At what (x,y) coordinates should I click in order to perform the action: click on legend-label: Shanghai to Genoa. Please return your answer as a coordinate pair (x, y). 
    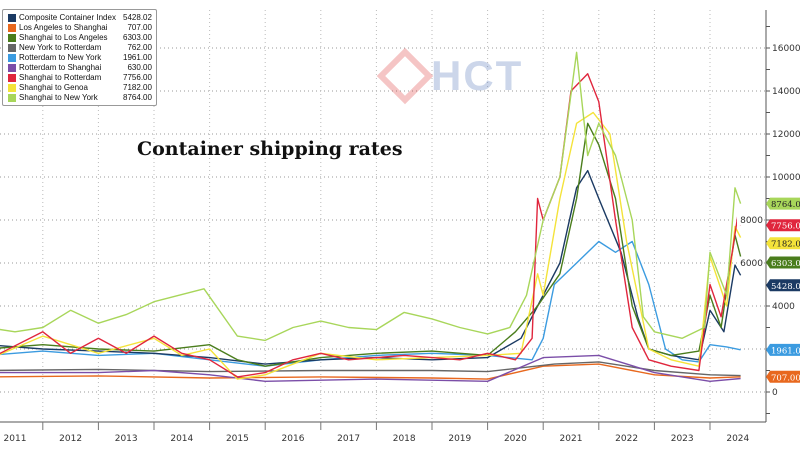
    Looking at the image, I should click on (53, 87).